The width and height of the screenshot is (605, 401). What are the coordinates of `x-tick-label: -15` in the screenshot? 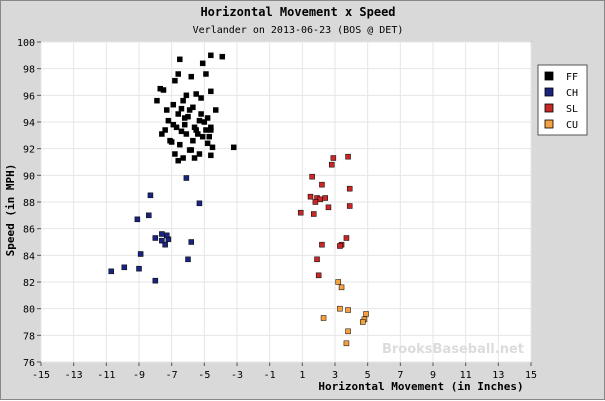 It's located at (41, 375).